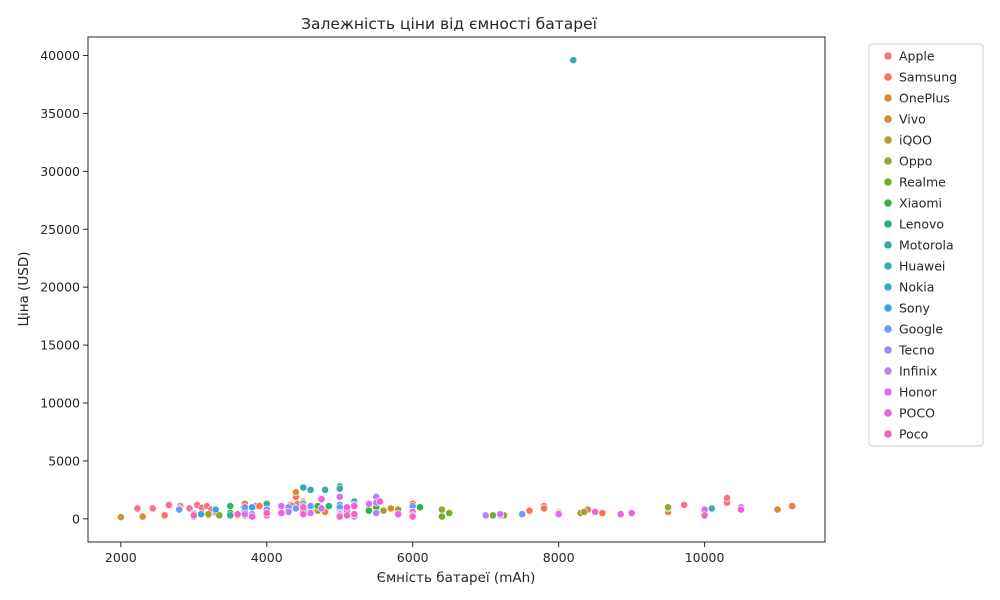  I want to click on x-tick-label: 8000, so click(559, 557).